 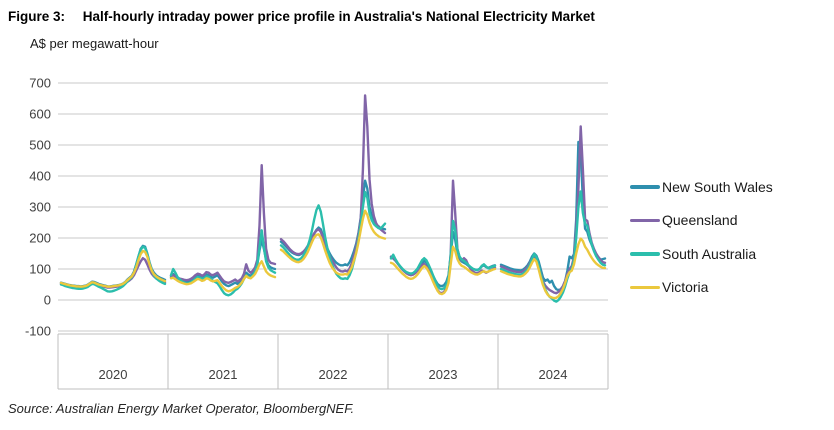 I want to click on legend-swatch-victoria, so click(x=645, y=287).